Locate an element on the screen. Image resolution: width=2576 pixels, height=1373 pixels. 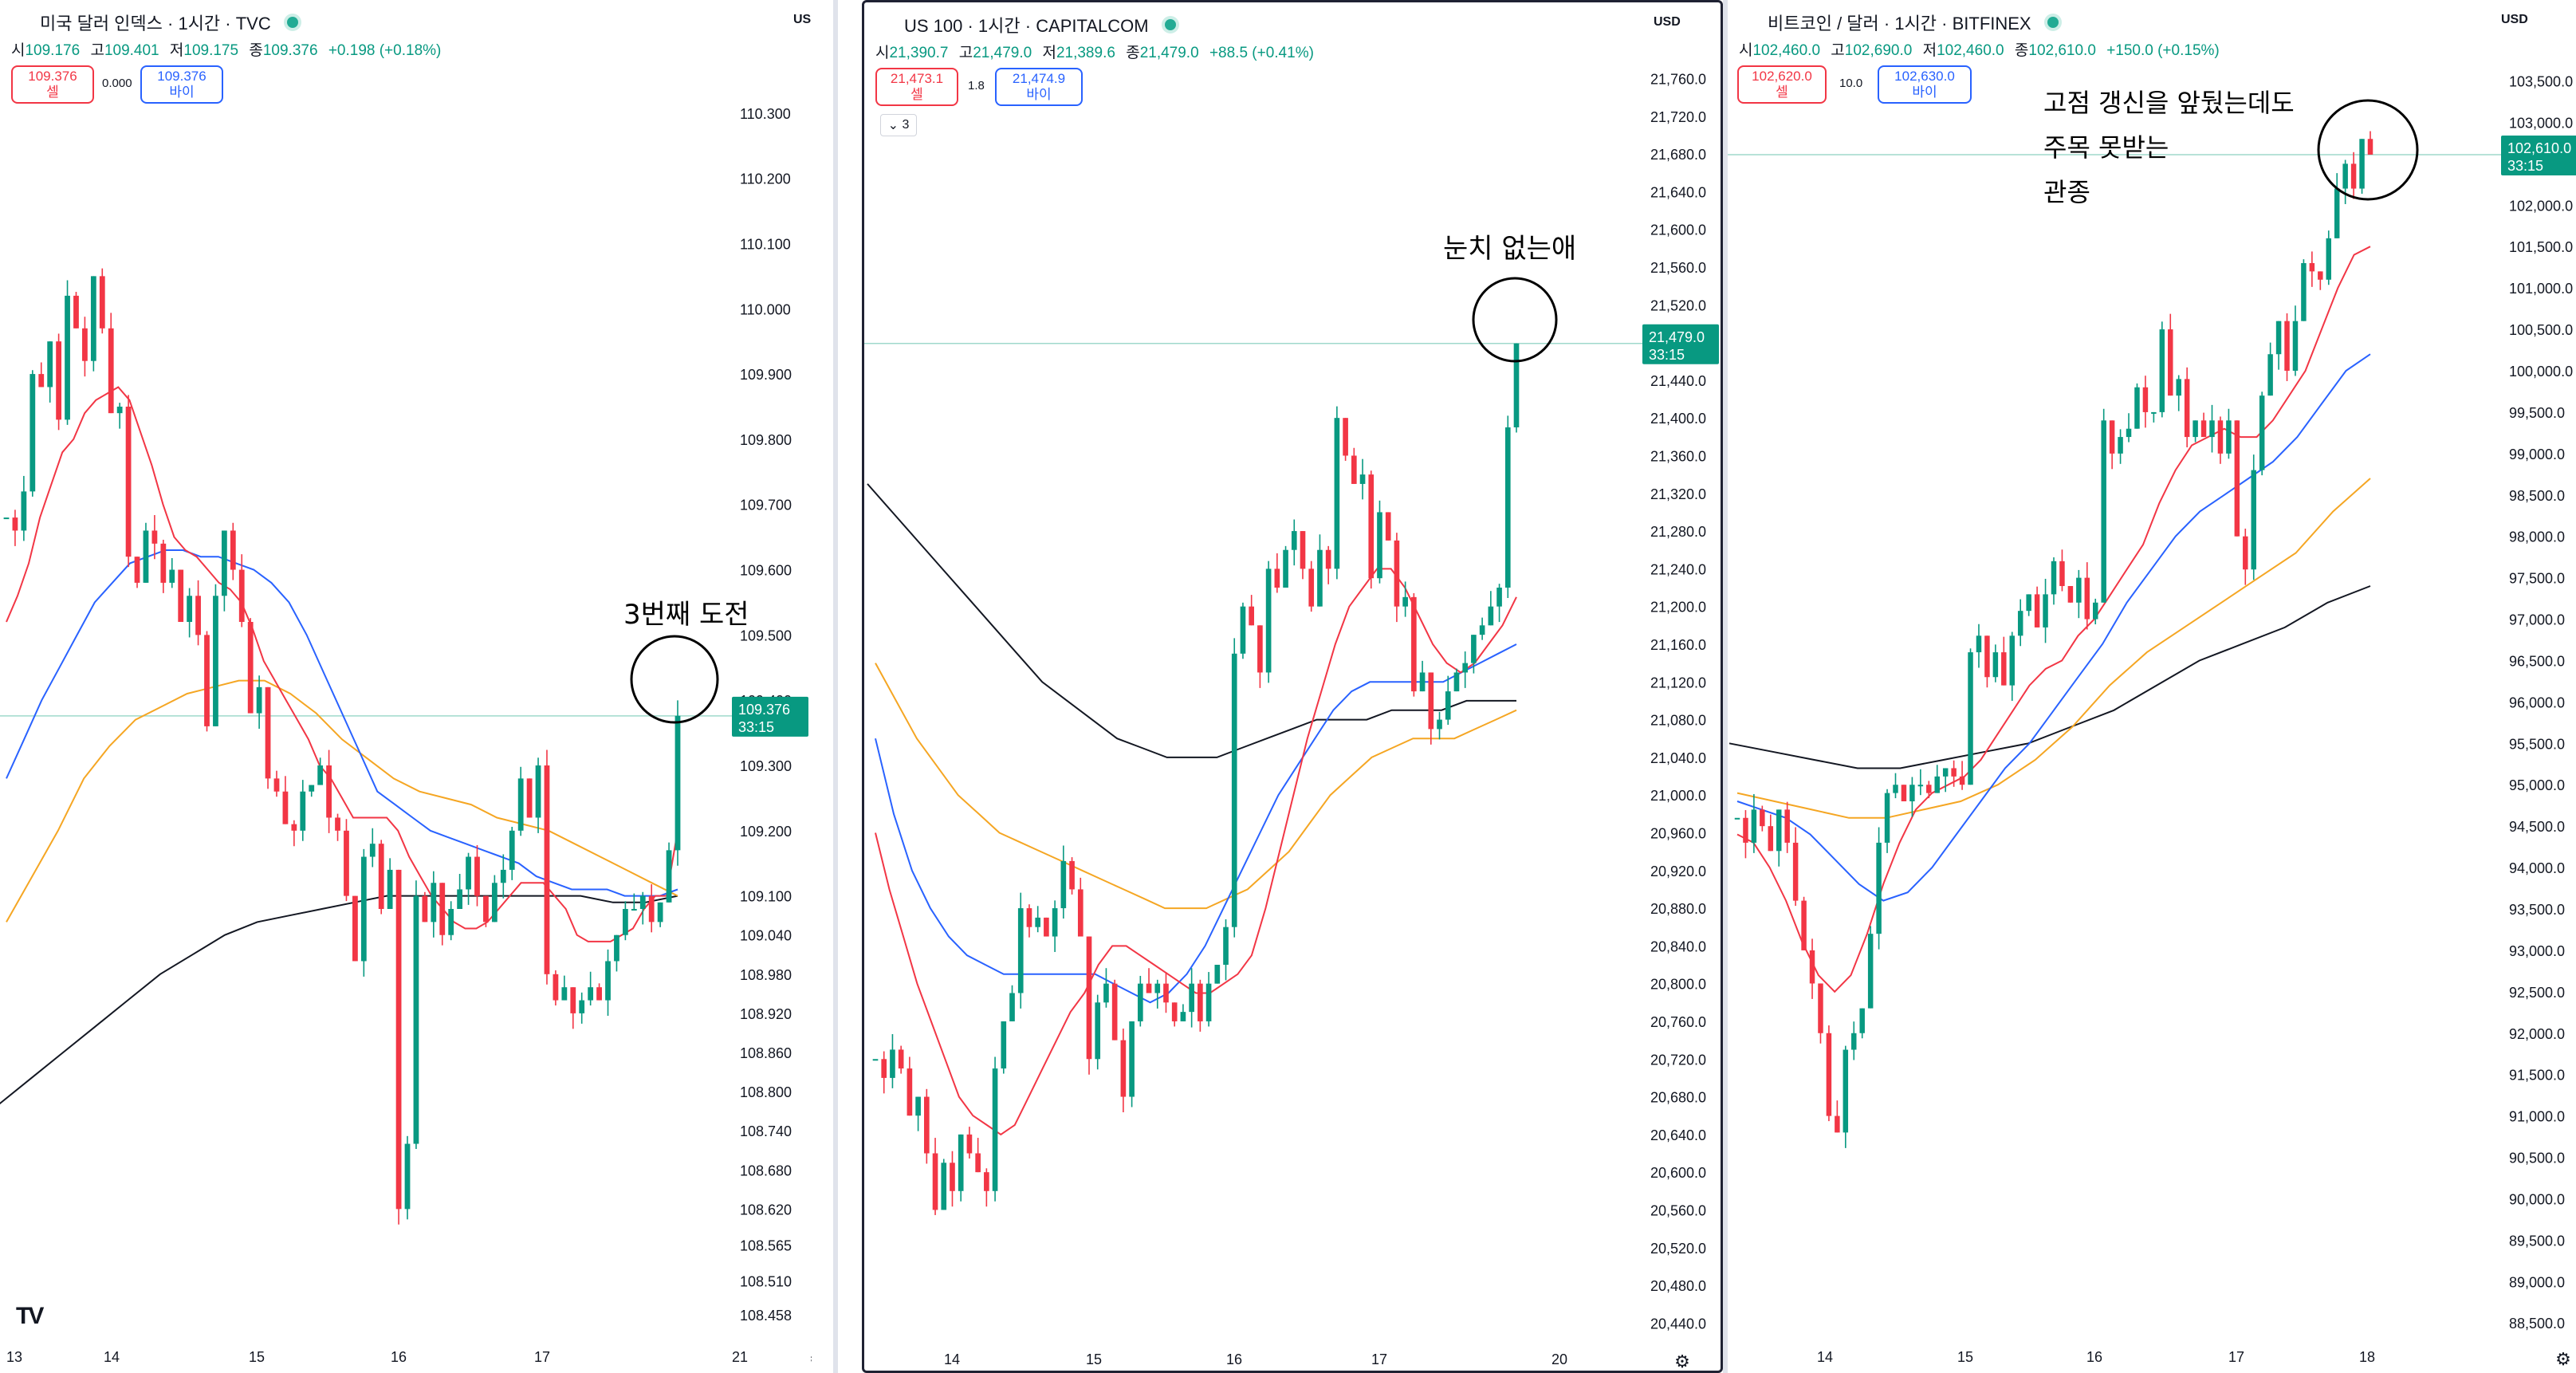
y-tick-label: 108.620 is located at coordinates (766, 1210).